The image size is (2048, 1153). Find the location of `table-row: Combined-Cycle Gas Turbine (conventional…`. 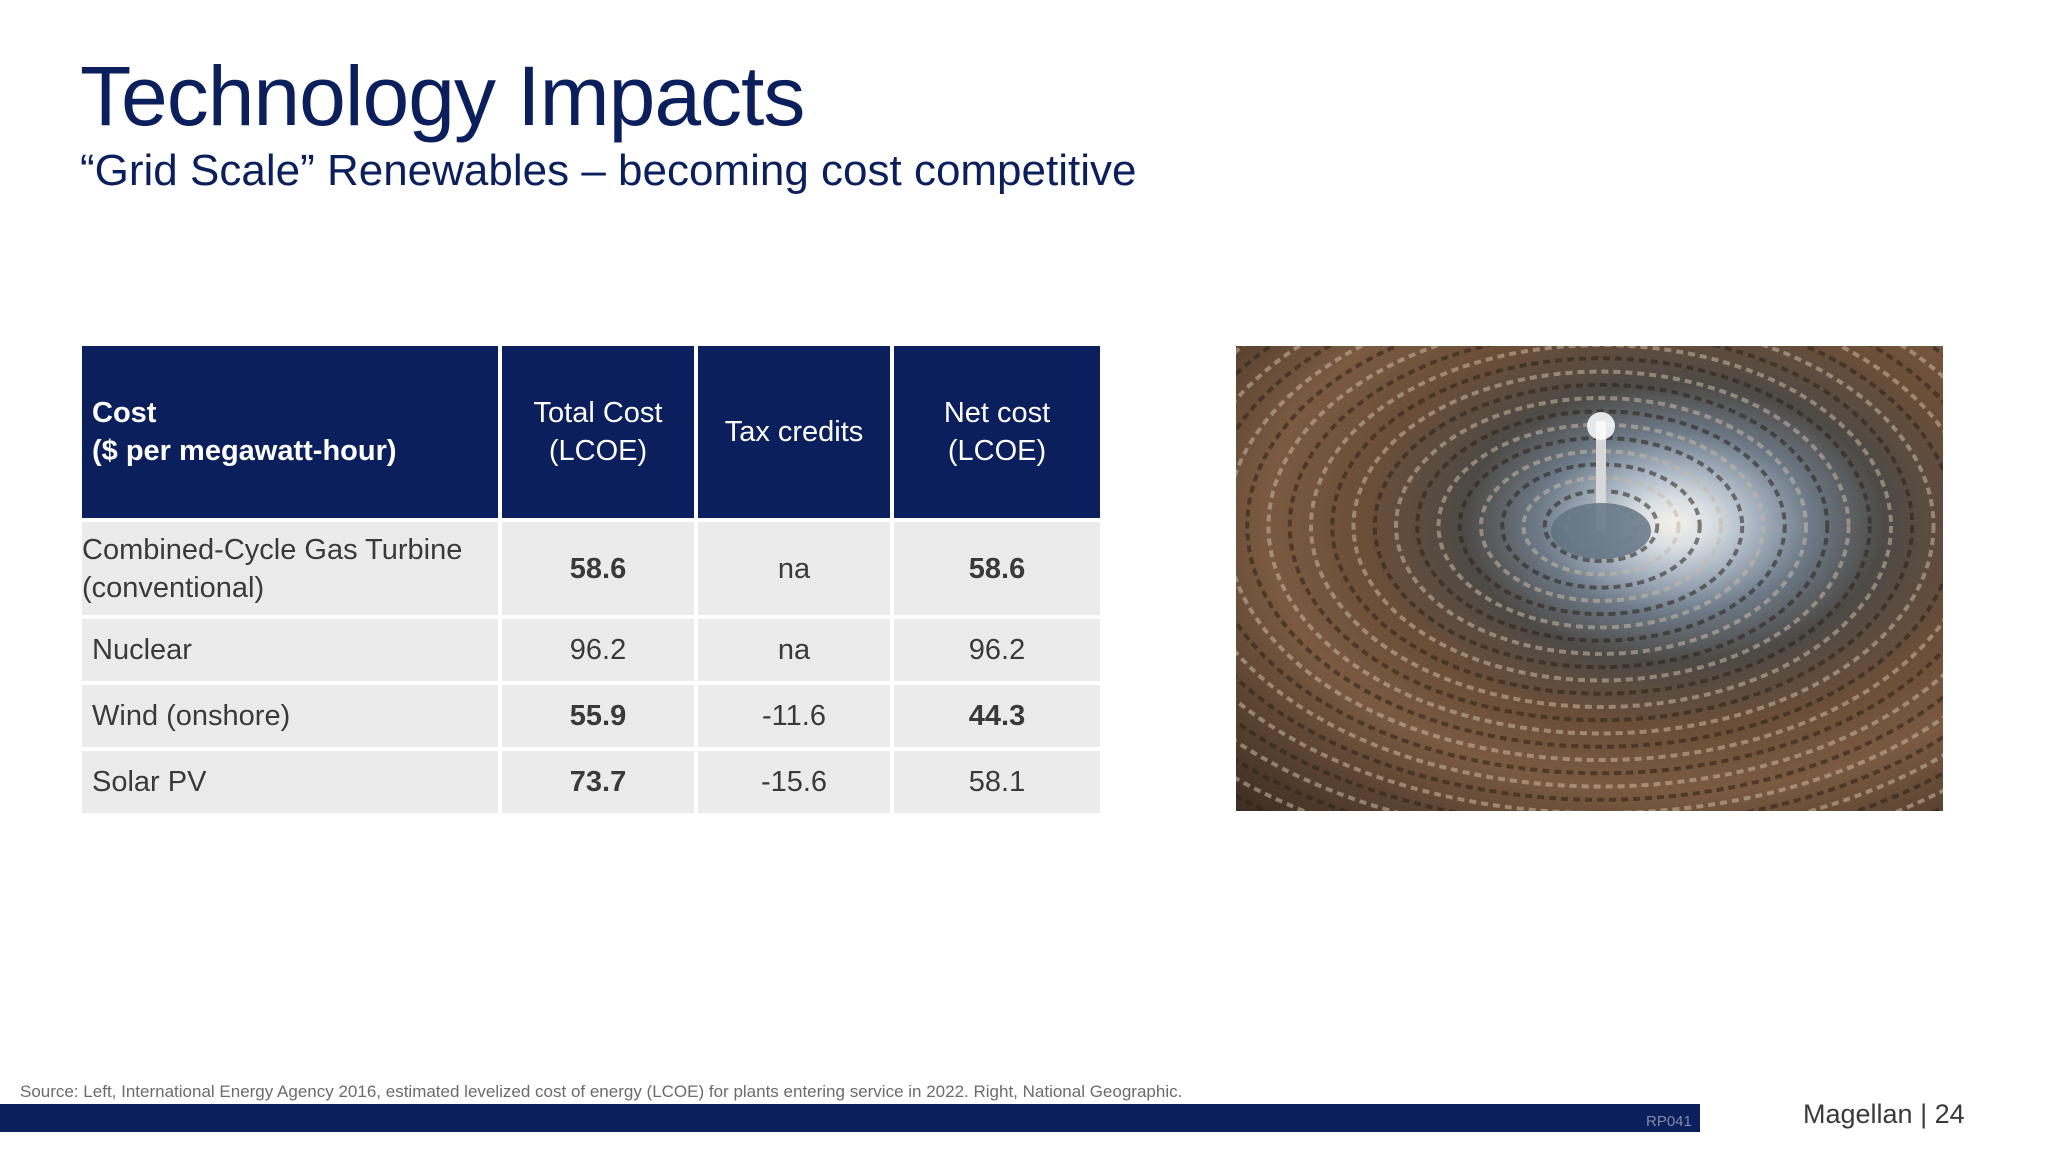

table-row: Combined-Cycle Gas Turbine (conventional… is located at coordinates (591, 568).